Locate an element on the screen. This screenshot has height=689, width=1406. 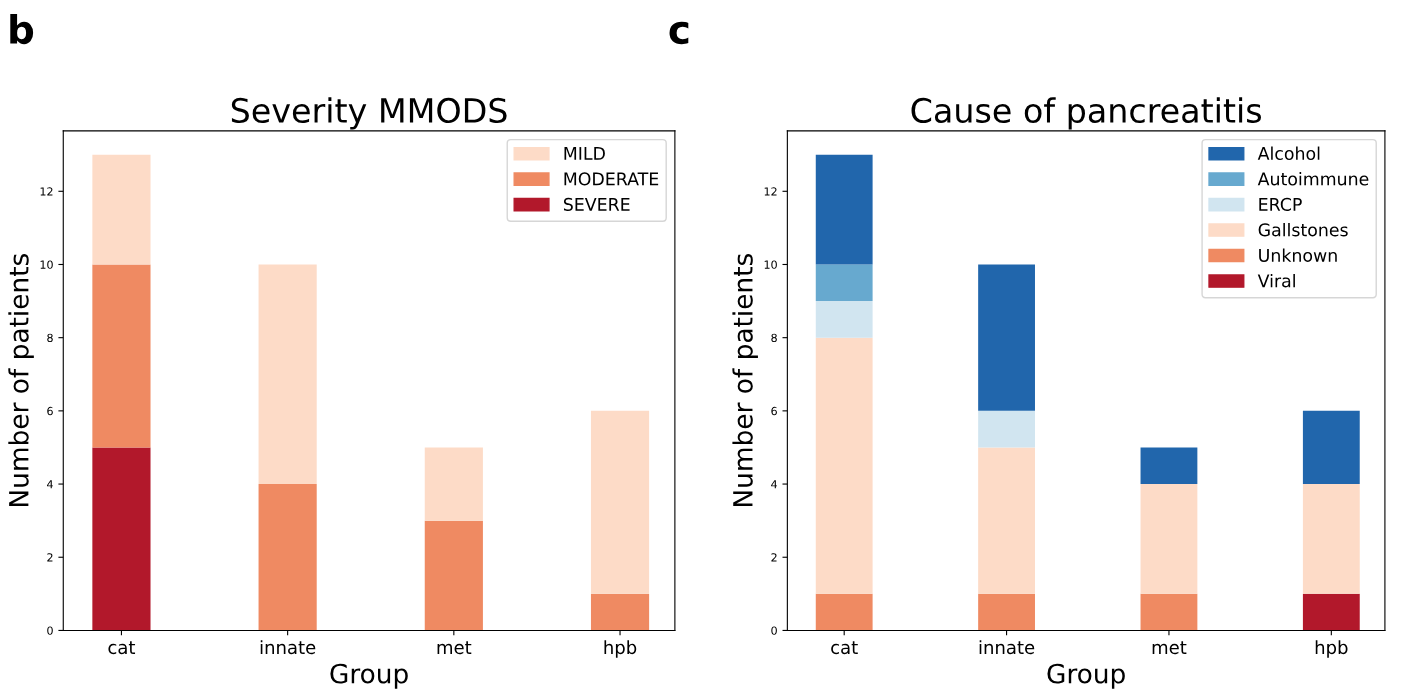
legend-label: Autoimmune is located at coordinates (1313, 179).